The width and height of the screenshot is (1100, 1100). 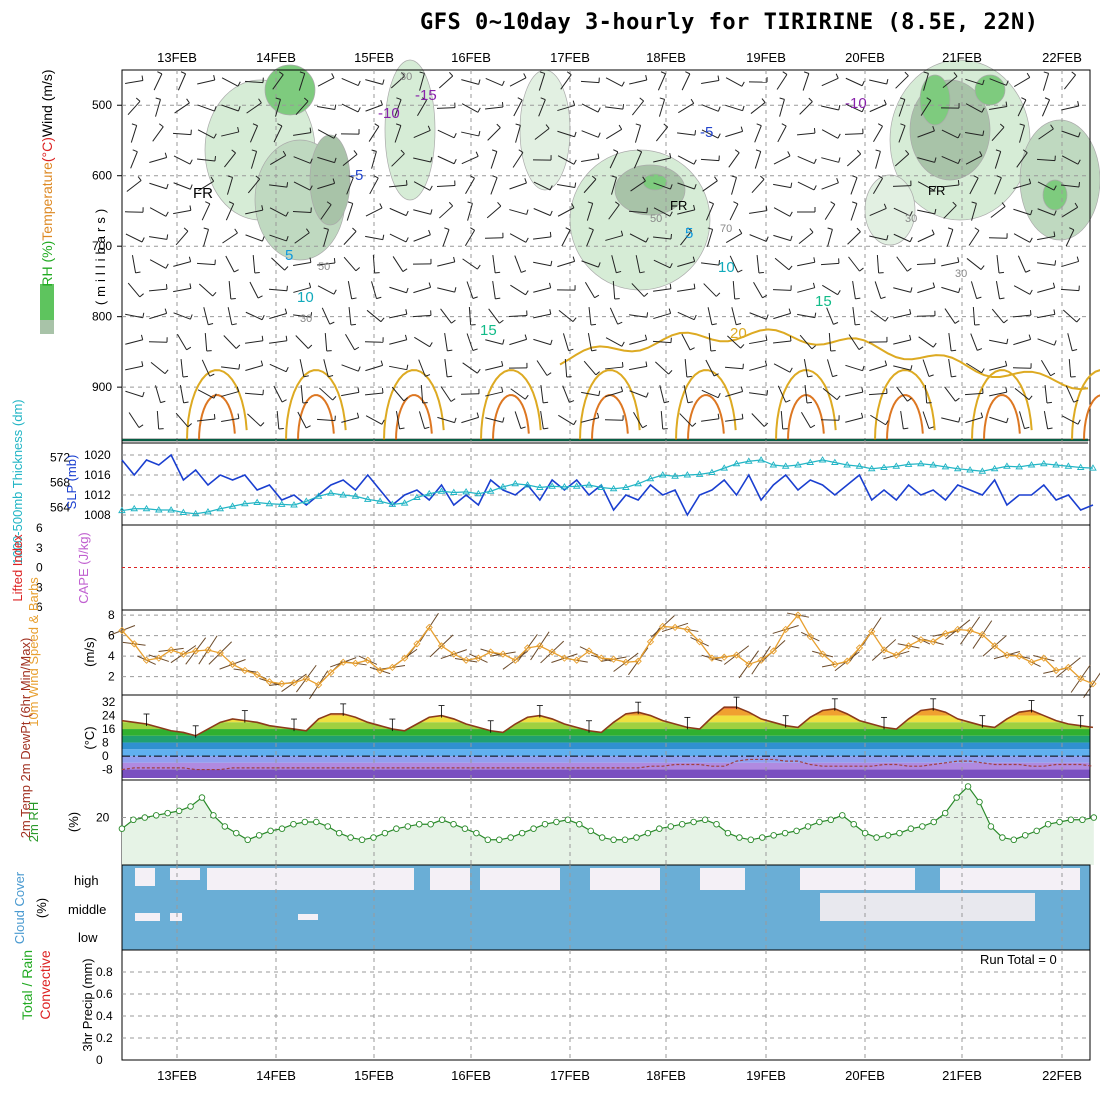 I want to click on date-label-top: 17FEB, so click(x=570, y=57).